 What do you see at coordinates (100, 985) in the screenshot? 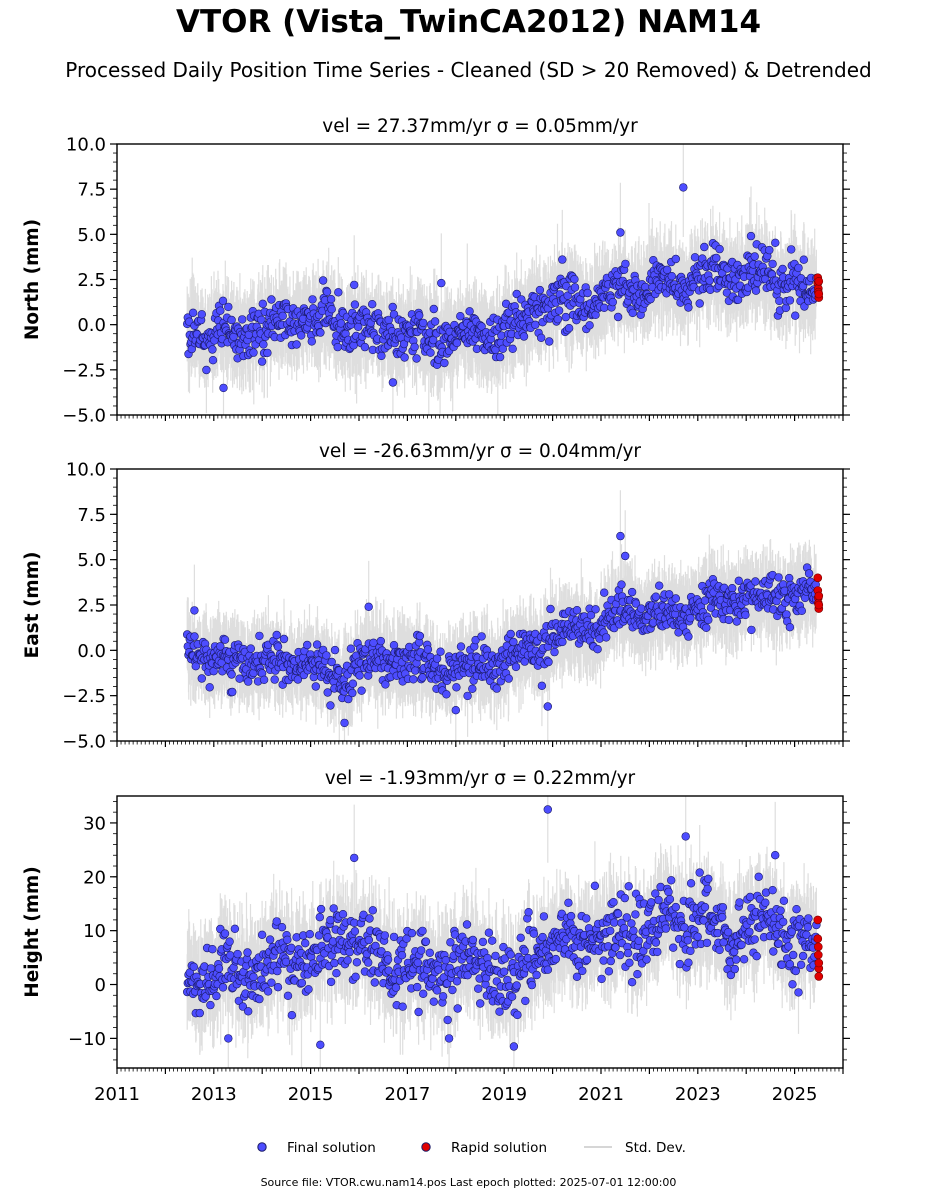
I see `y-tick-label: 0` at bounding box center [100, 985].